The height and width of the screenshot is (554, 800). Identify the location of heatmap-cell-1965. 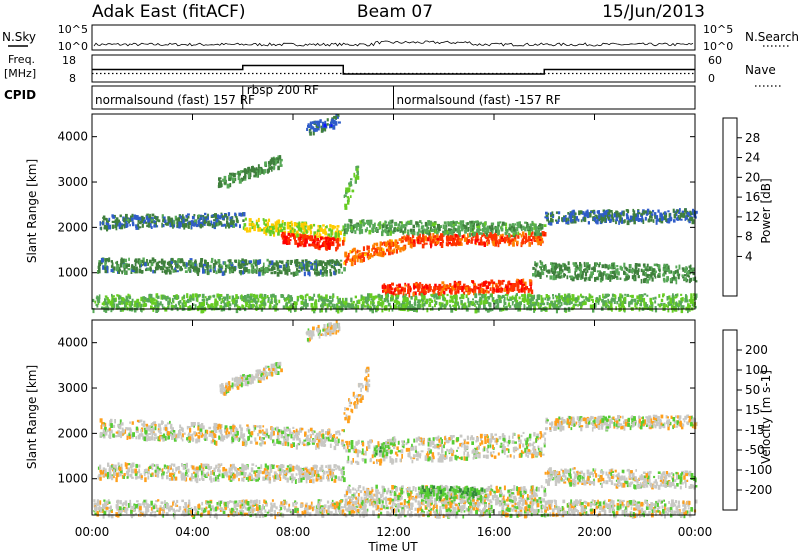
(163, 264).